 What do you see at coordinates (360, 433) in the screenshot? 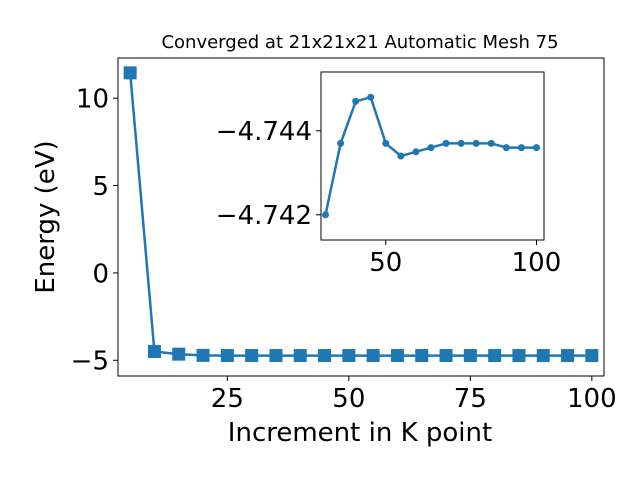
I see `x-axis-label: Increment in K point` at bounding box center [360, 433].